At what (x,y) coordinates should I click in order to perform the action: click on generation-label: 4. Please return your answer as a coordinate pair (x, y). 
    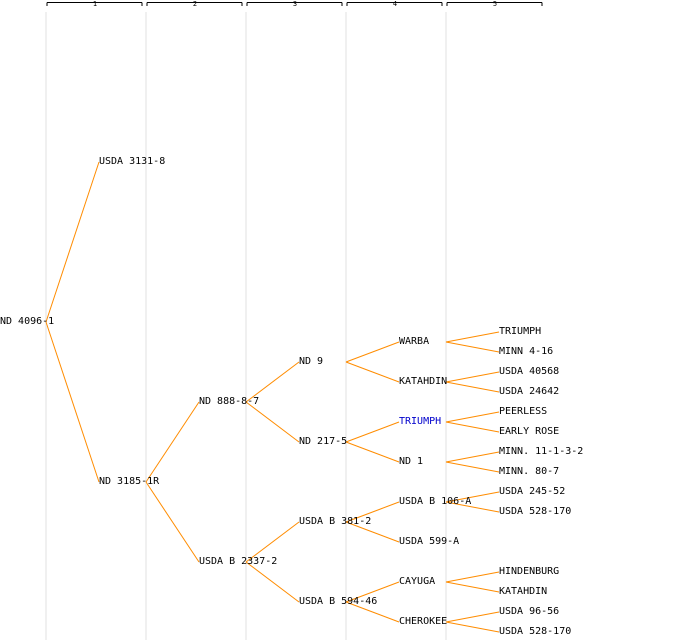
    Looking at the image, I should click on (395, 4).